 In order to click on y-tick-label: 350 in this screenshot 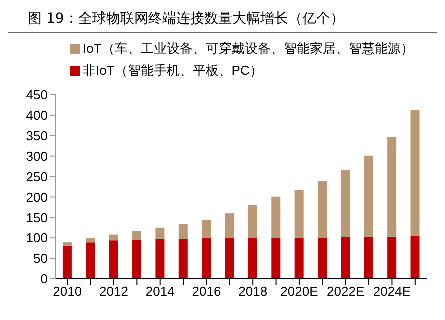, I will do `click(37, 136)`.